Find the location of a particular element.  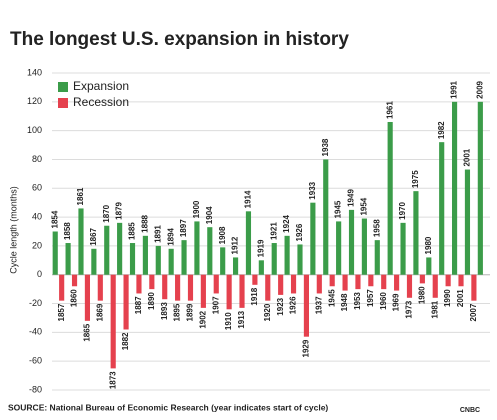

bar-label: 1960 is located at coordinates (383, 301).